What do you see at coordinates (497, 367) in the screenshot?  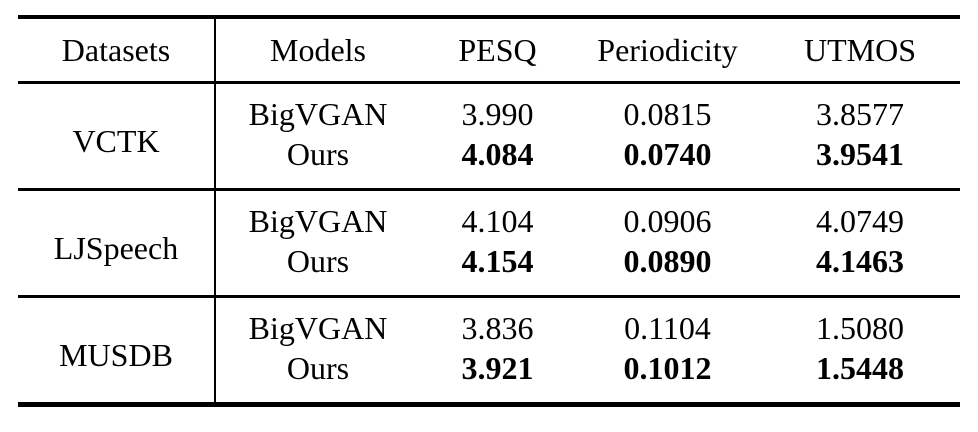 I see `metric-value-pesq: 3.921` at bounding box center [497, 367].